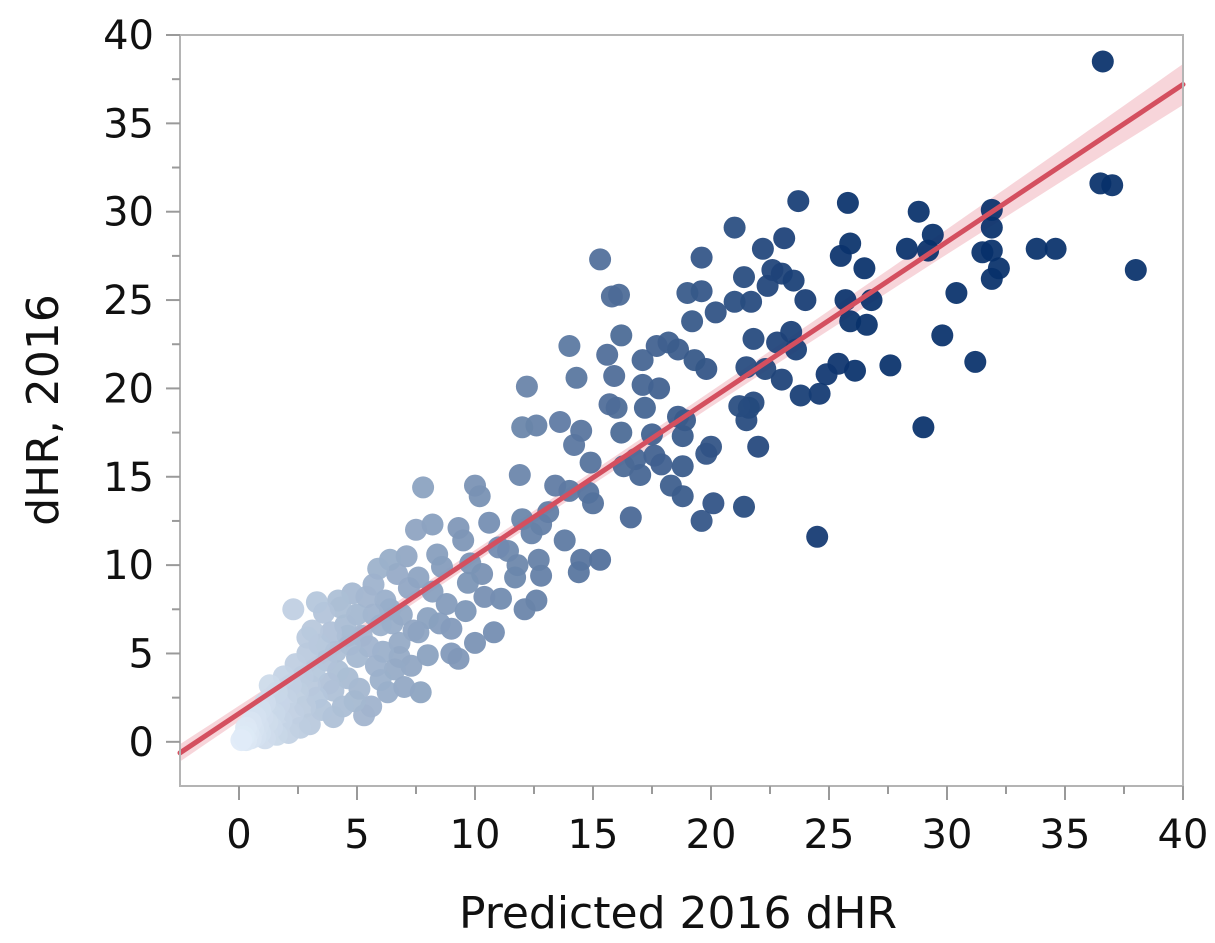 The image size is (1215, 943). Describe the element at coordinates (141, 654) in the screenshot. I see `y-tick-label: 5` at that location.